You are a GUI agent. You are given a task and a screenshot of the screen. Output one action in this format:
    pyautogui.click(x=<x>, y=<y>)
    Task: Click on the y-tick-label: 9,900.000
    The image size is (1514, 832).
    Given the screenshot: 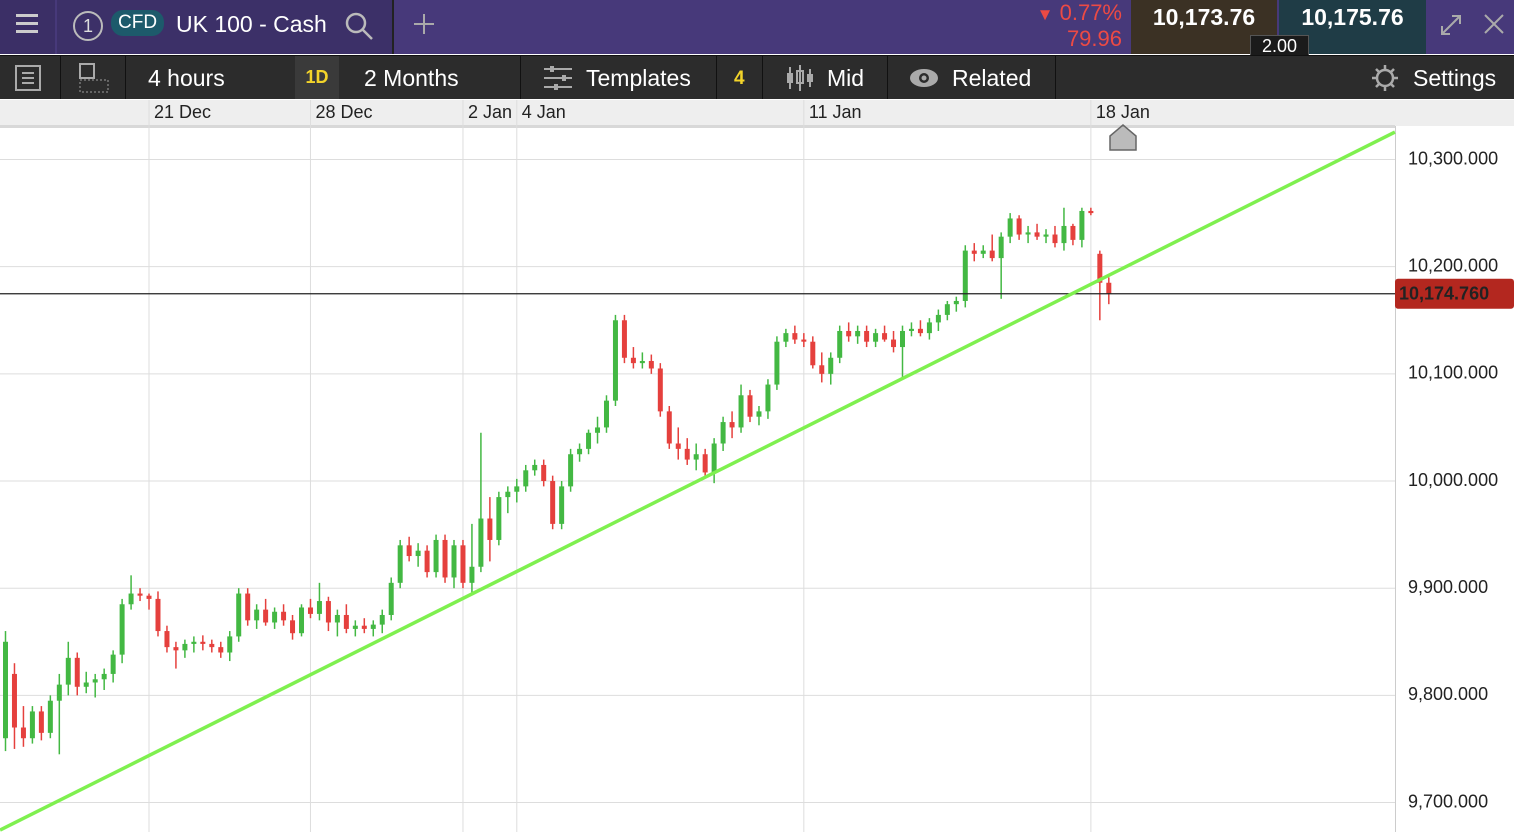 What is the action you would take?
    pyautogui.click(x=1448, y=587)
    